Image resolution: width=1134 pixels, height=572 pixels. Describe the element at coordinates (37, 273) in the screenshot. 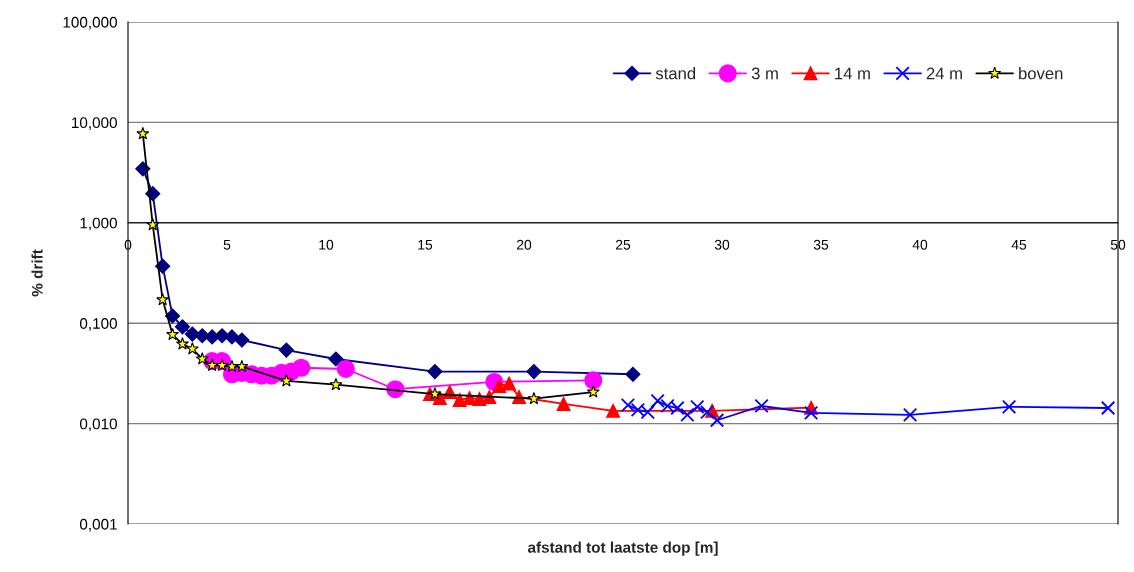

I see `y-axis-title: % drift` at that location.